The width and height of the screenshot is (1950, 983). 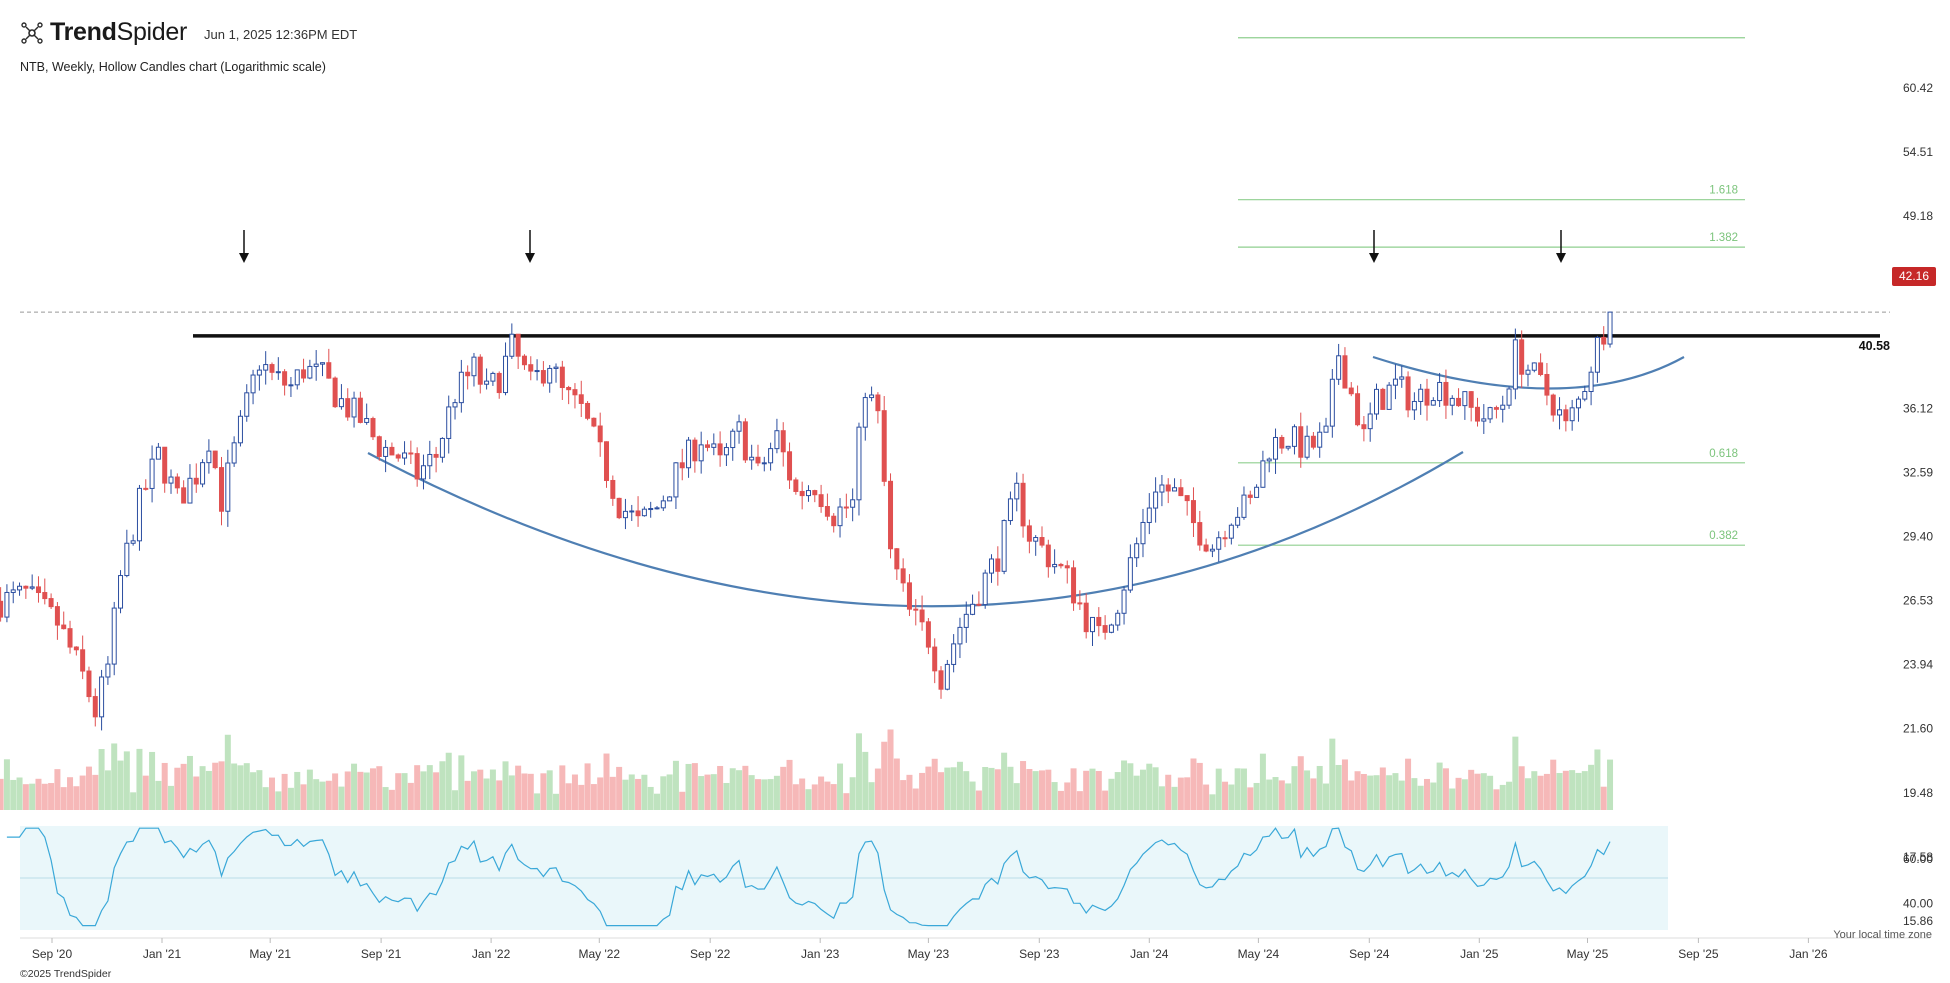 What do you see at coordinates (808, 877) in the screenshot?
I see `rsi-line` at bounding box center [808, 877].